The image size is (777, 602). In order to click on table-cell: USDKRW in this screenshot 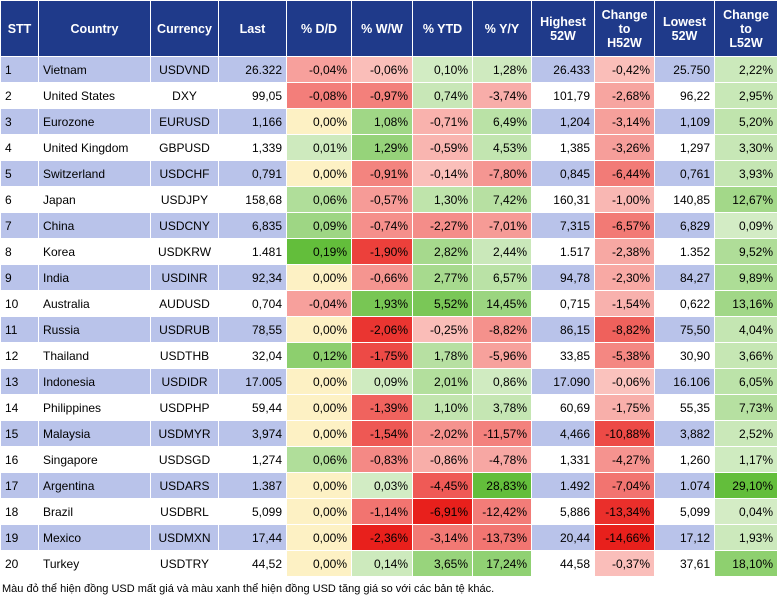, I will do `click(184, 251)`.